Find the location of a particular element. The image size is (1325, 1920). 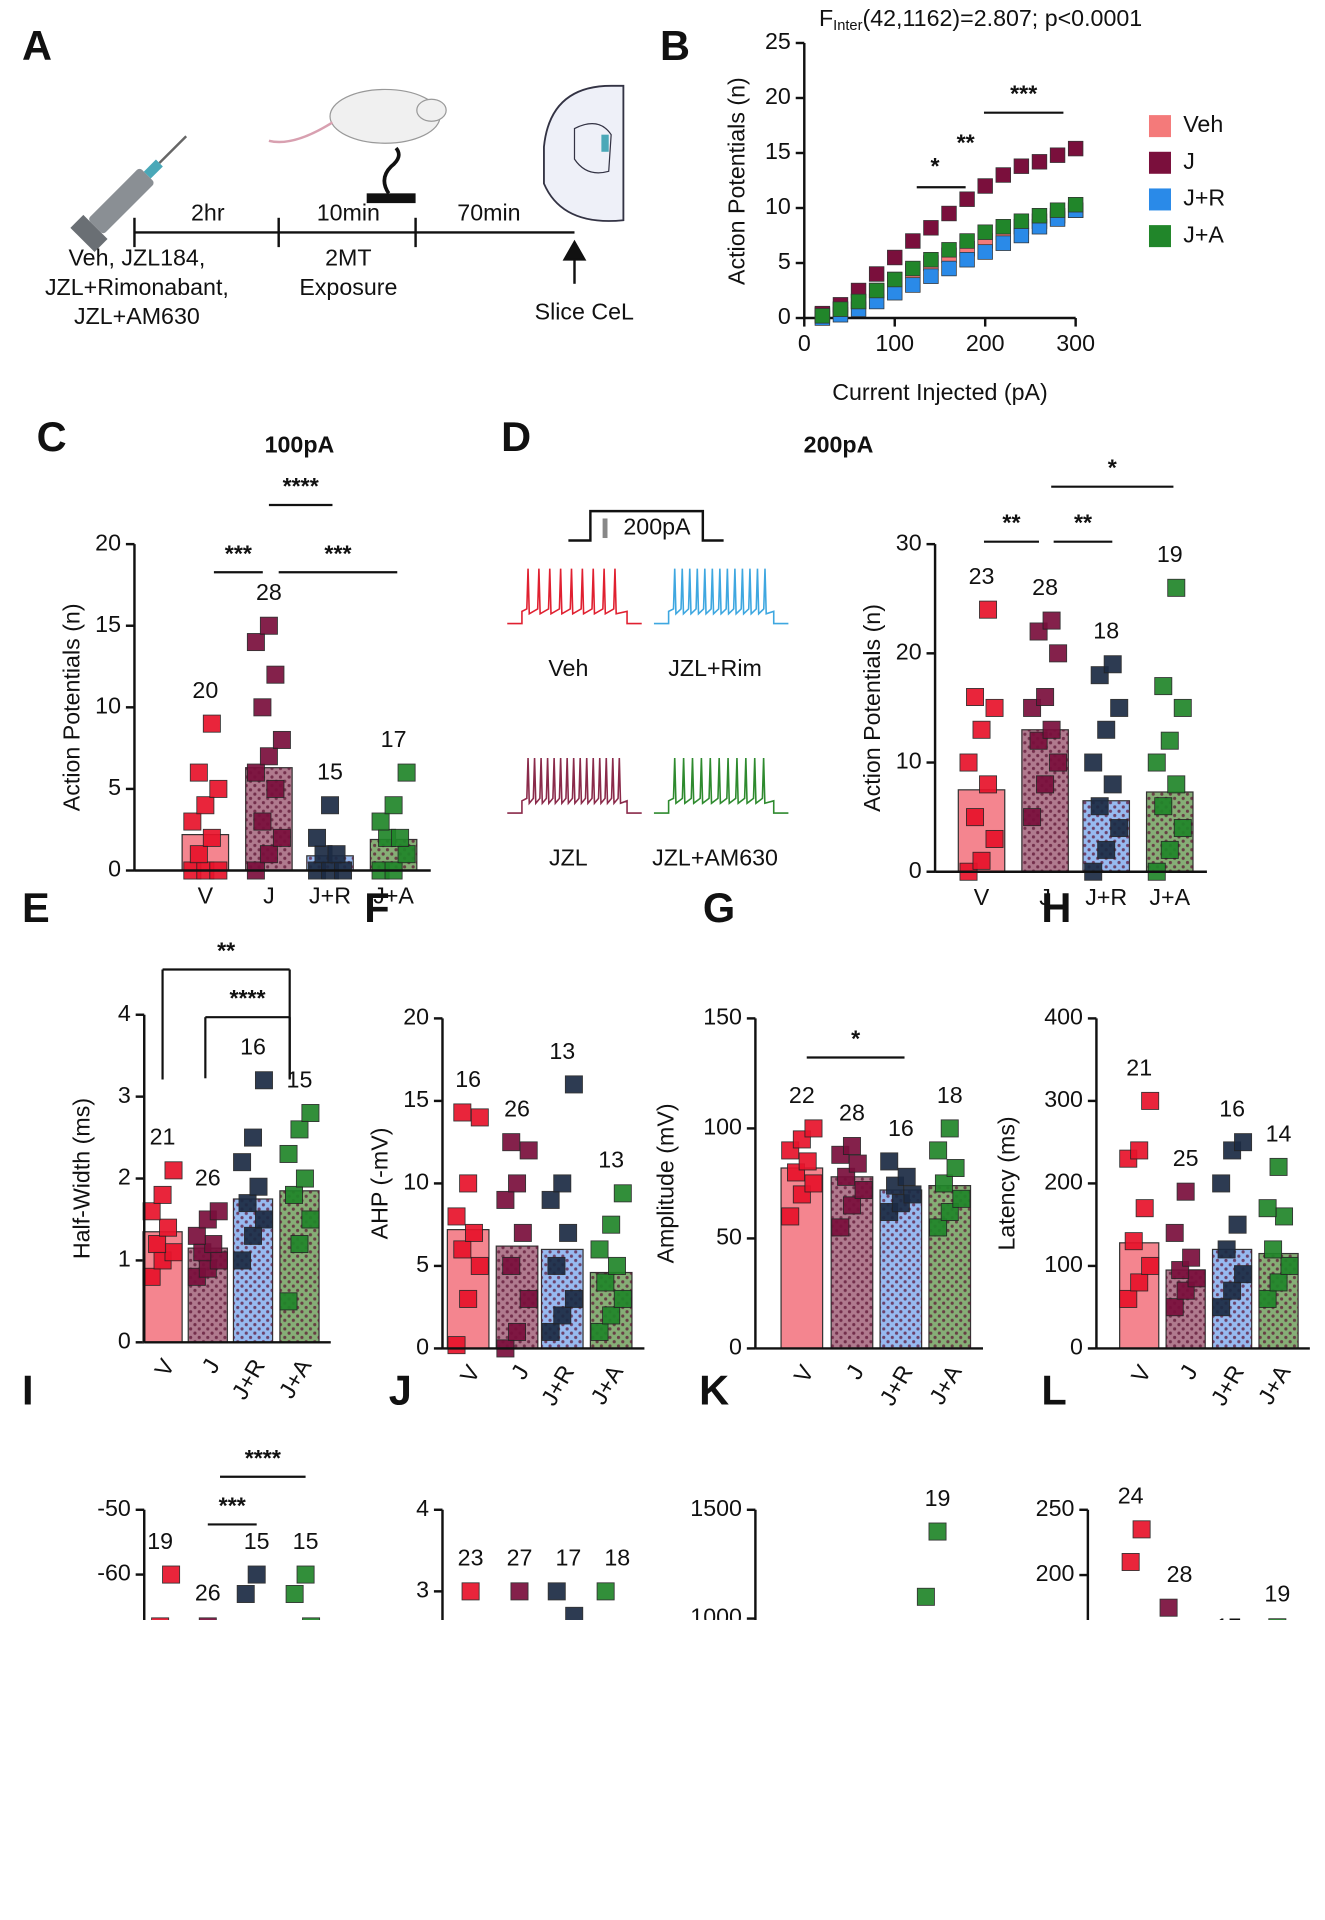

y-tick-label: 10 is located at coordinates (778, 206).